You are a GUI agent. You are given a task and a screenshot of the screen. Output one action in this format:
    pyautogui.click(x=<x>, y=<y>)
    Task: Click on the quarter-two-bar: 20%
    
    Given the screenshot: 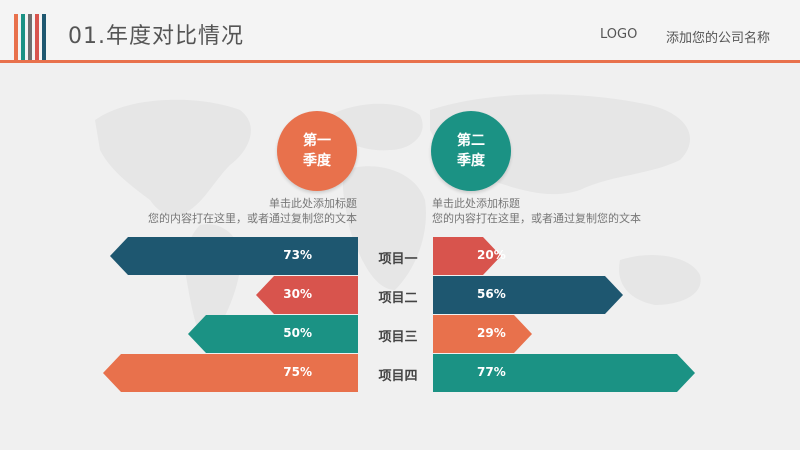 What is the action you would take?
    pyautogui.click(x=469, y=256)
    